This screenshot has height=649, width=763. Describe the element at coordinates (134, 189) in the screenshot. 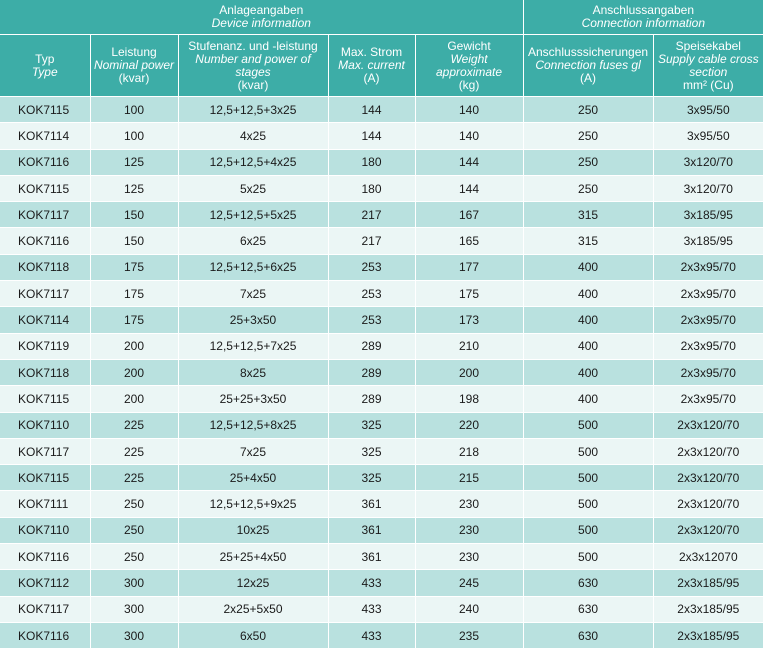

I see `nominal-power-cell: 125` at that location.